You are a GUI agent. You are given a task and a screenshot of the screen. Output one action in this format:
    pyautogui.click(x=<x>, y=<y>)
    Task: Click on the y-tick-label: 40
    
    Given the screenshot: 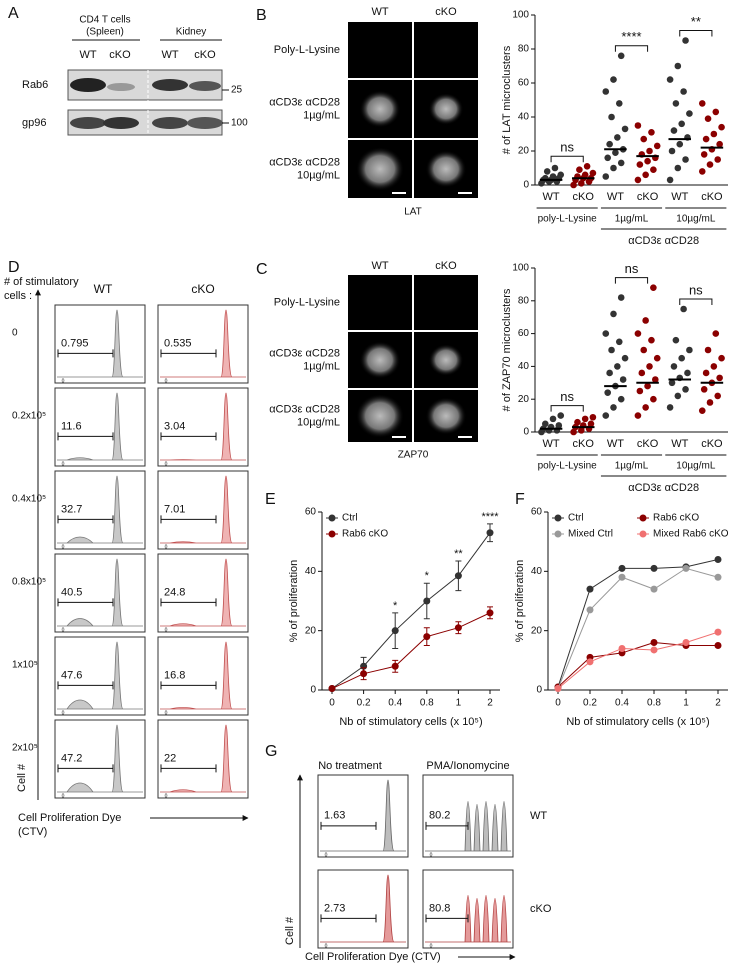 What is the action you would take?
    pyautogui.click(x=537, y=571)
    